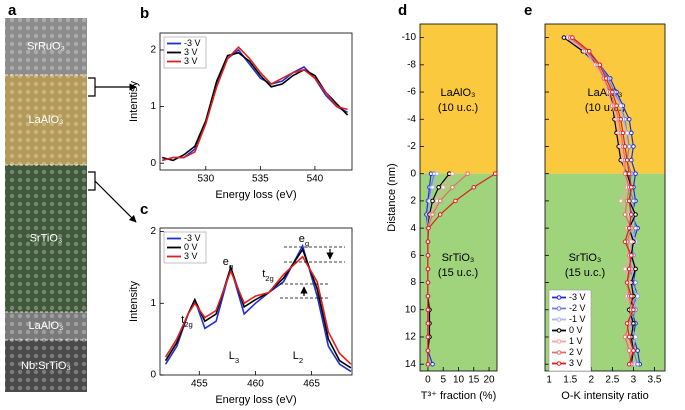  I want to click on y-tick-label: 1, so click(153, 106).